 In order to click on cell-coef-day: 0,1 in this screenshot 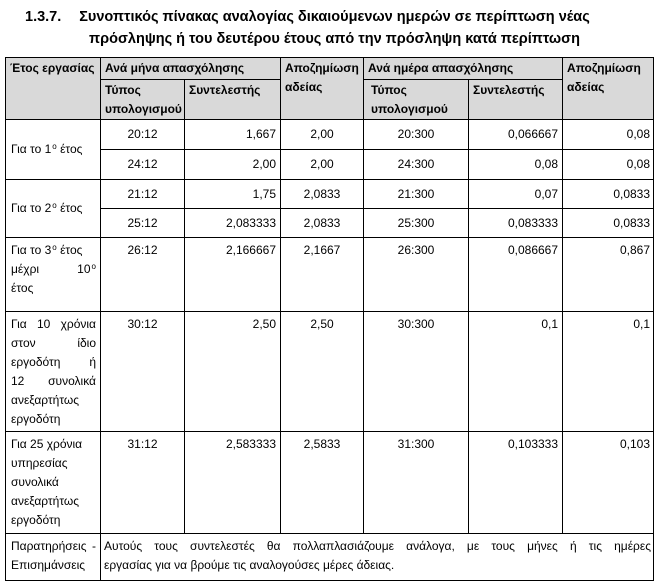, I will do `click(516, 371)`.